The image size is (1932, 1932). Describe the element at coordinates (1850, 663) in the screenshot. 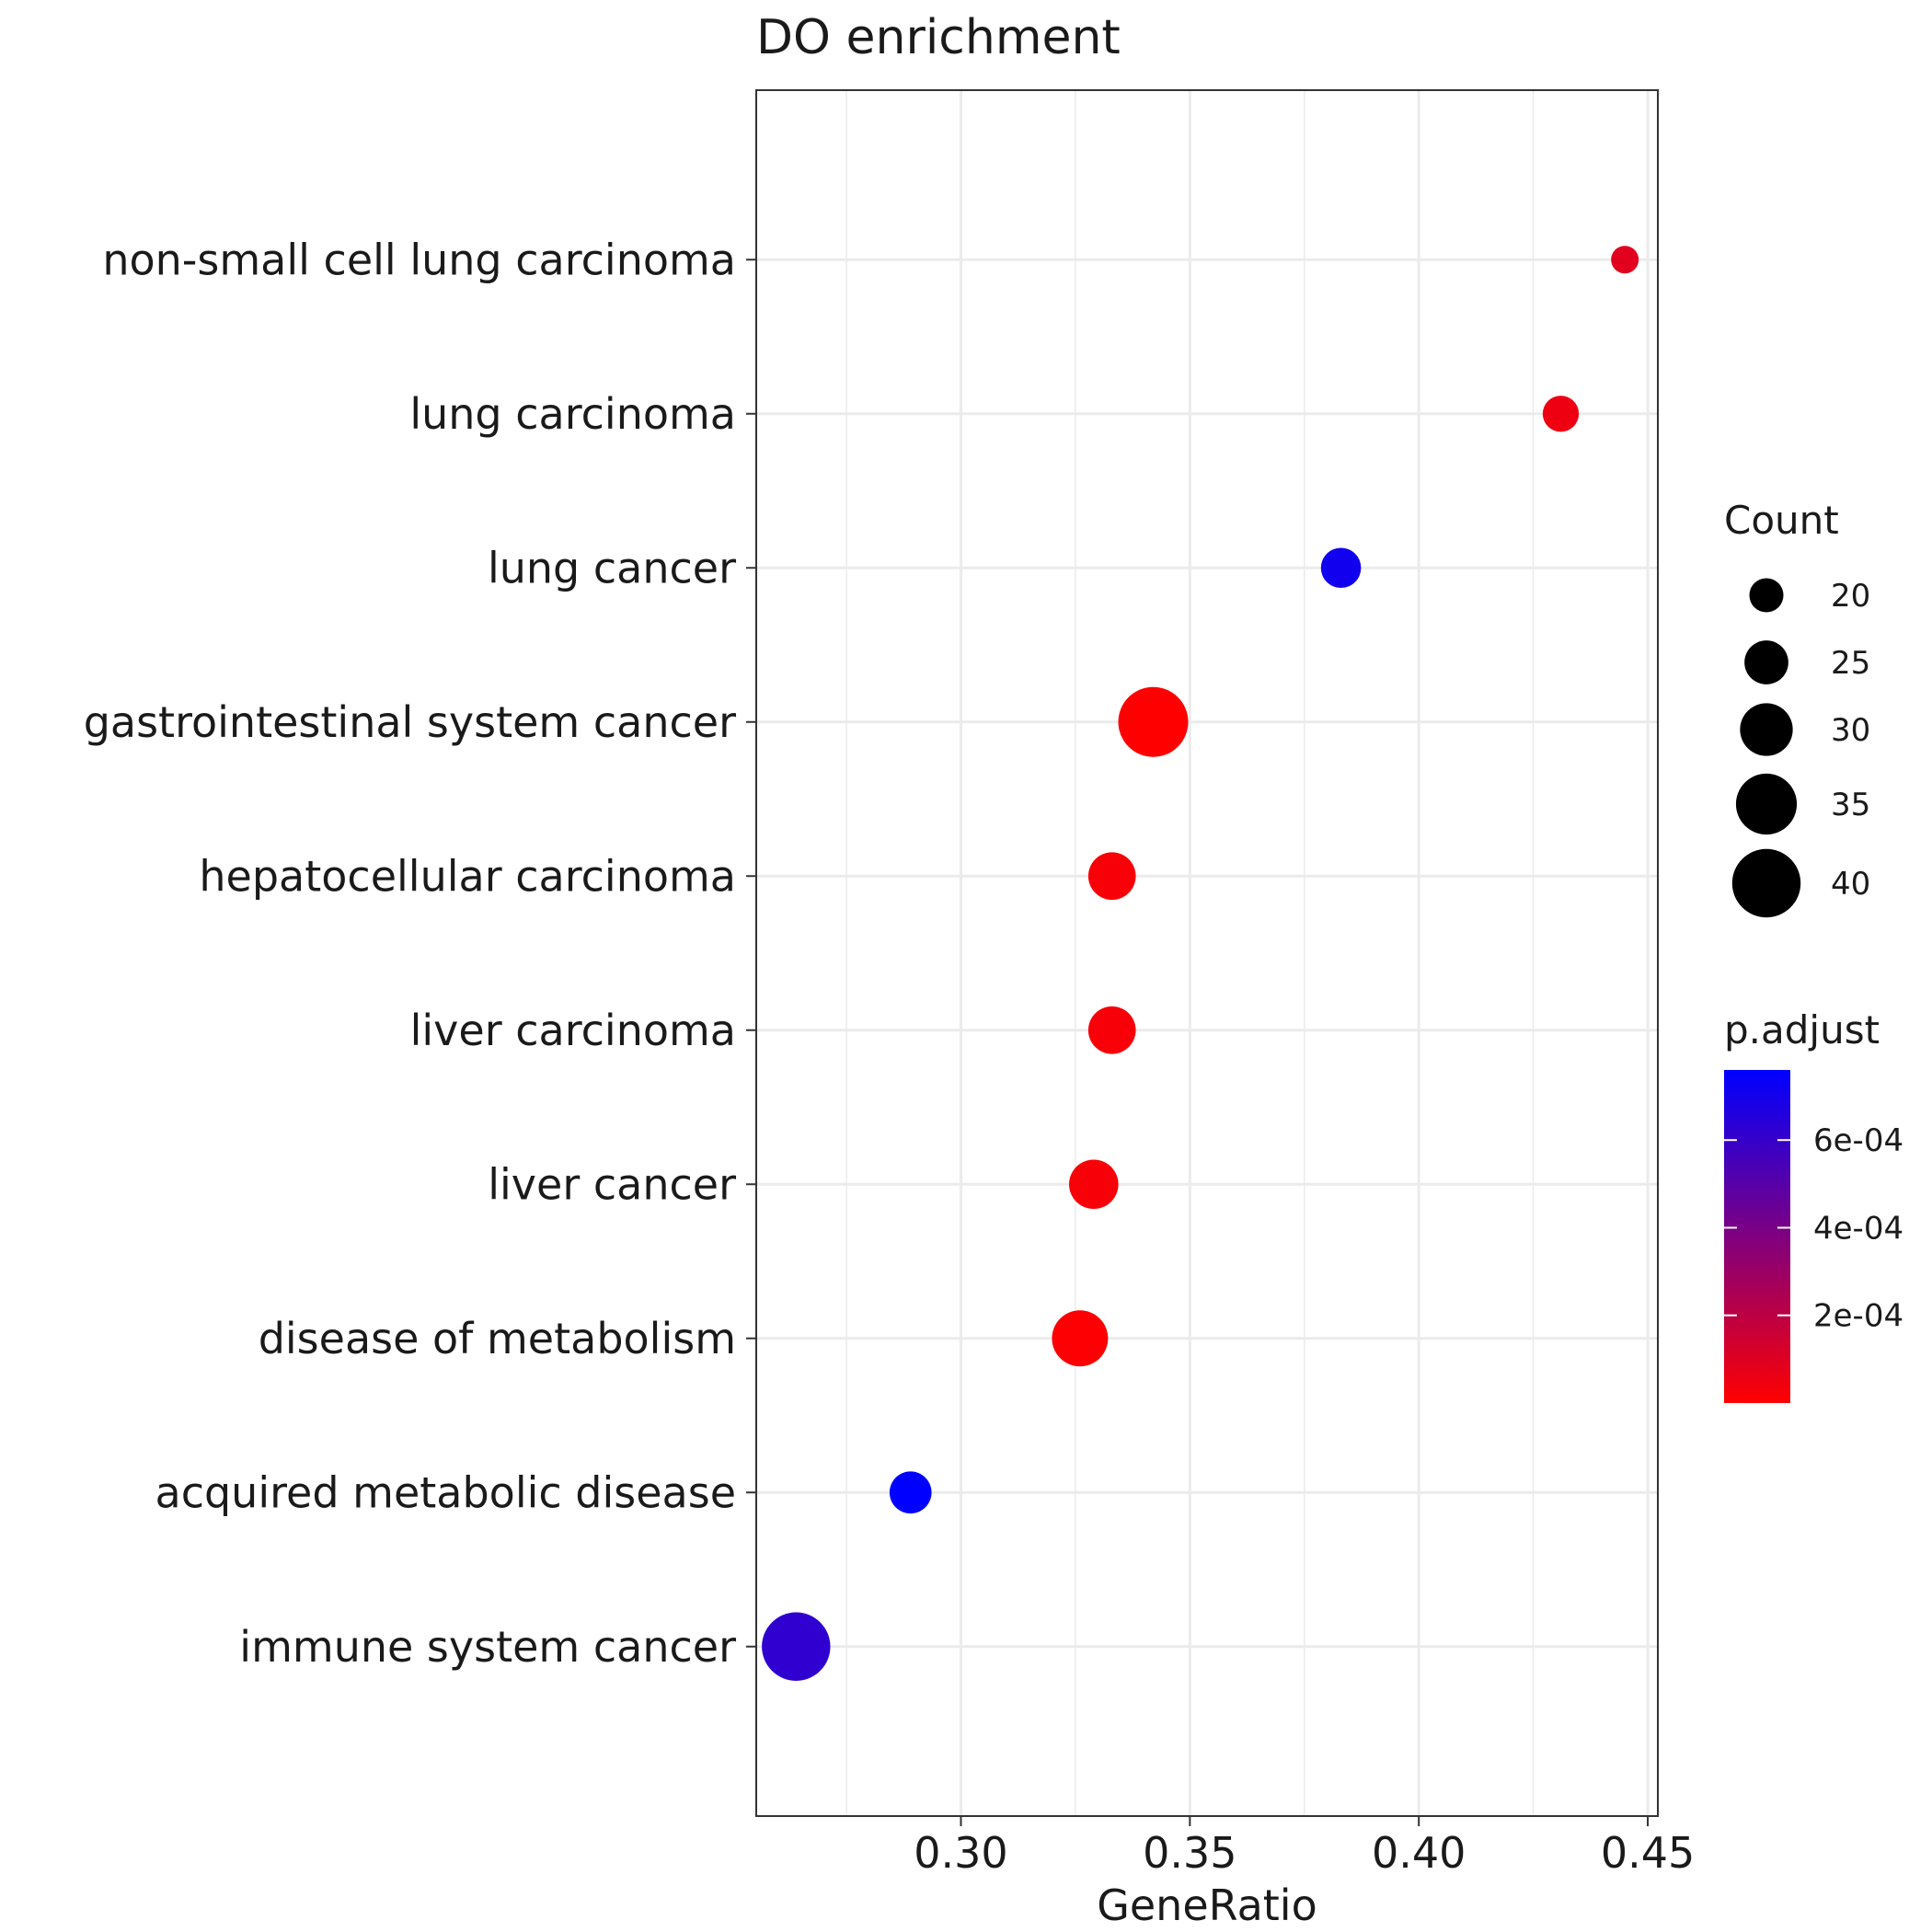

I see `count-legend-label: 25` at that location.